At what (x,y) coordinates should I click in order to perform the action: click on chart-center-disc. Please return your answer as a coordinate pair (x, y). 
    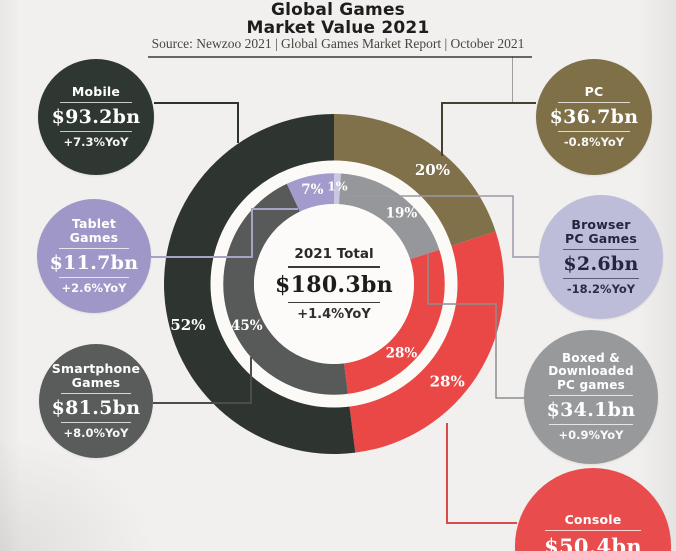
    Looking at the image, I should click on (334, 284).